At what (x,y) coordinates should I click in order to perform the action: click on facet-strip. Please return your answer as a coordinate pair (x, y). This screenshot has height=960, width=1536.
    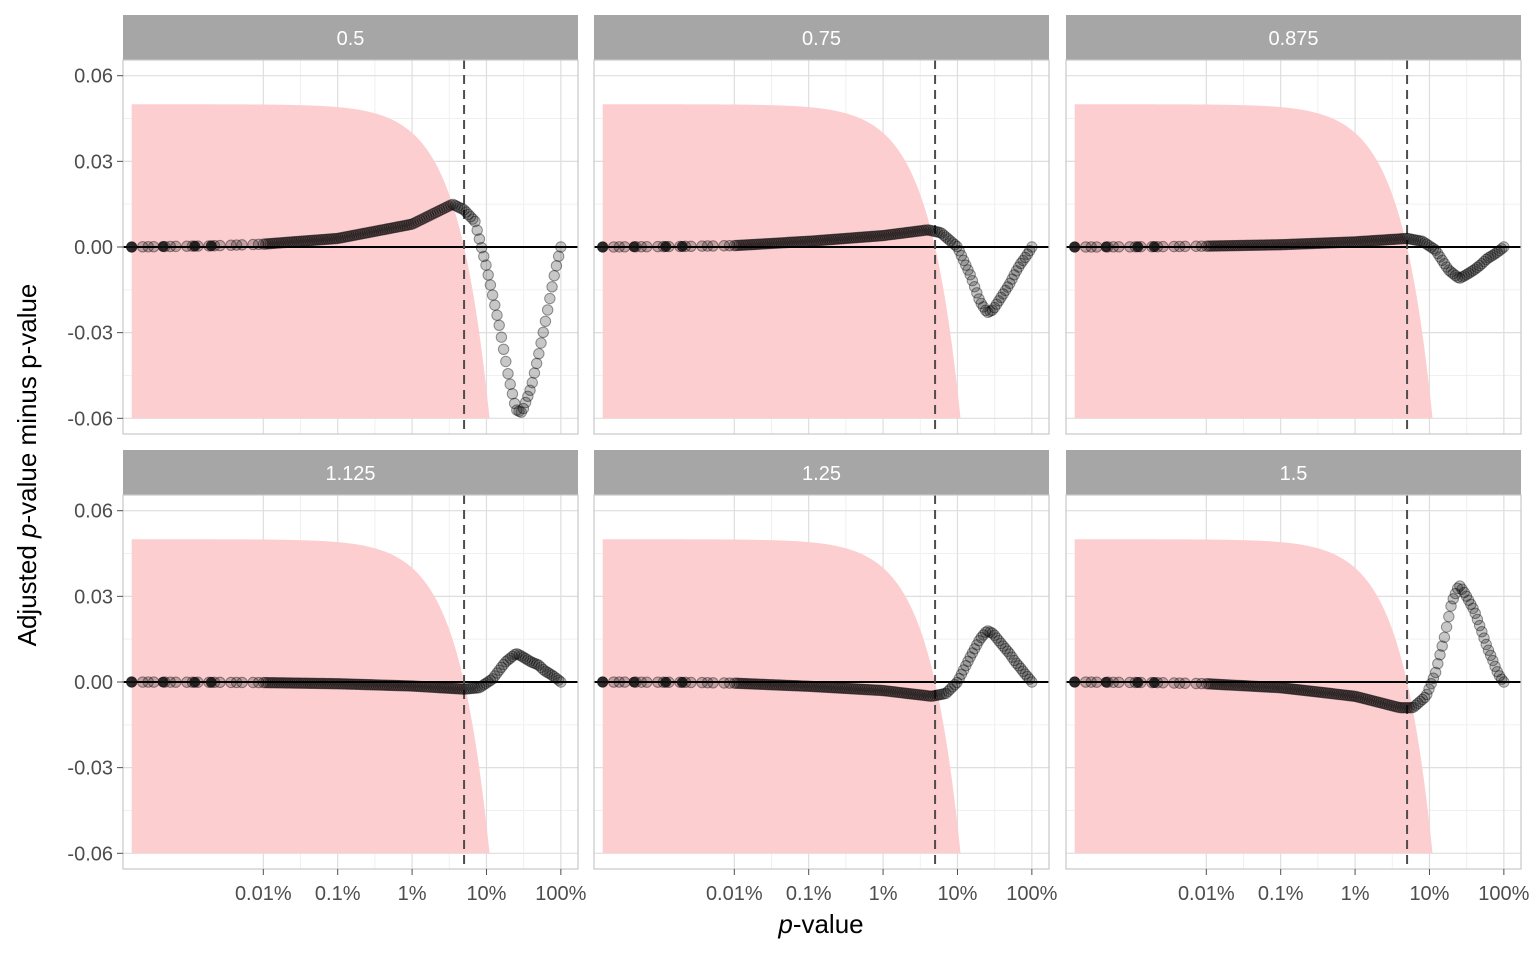
    Looking at the image, I should click on (1293, 472).